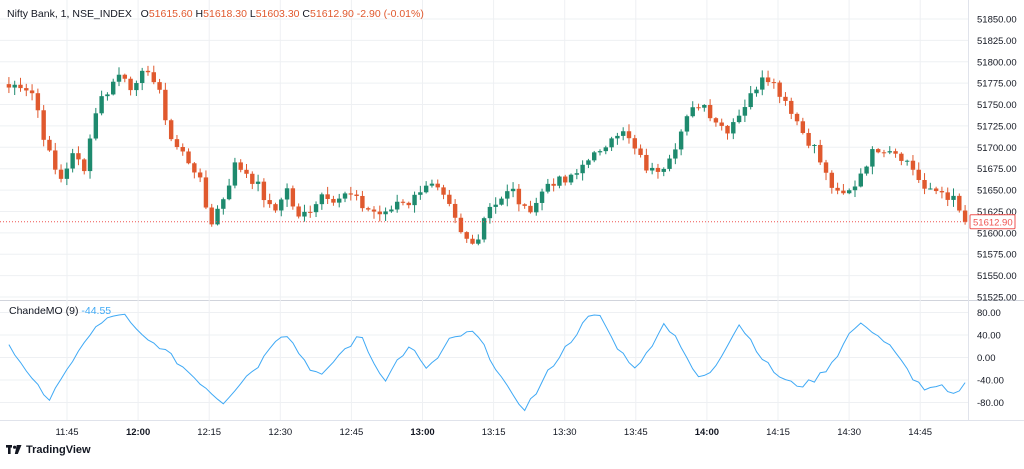 This screenshot has height=469, width=1024. What do you see at coordinates (48, 450) in the screenshot?
I see `footer-brand: TradingView` at bounding box center [48, 450].